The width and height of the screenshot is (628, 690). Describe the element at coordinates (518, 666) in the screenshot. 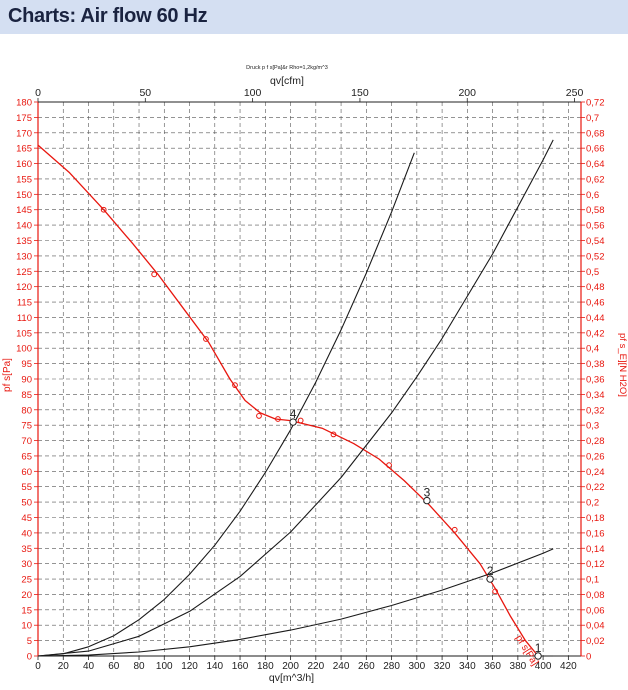

I see `x-tick-label: 380` at that location.